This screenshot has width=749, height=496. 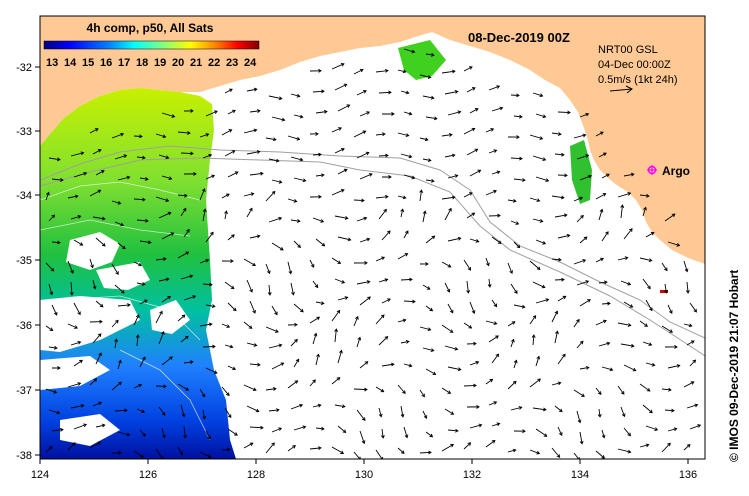 I want to click on sst-isotherms, so click(x=125, y=311).